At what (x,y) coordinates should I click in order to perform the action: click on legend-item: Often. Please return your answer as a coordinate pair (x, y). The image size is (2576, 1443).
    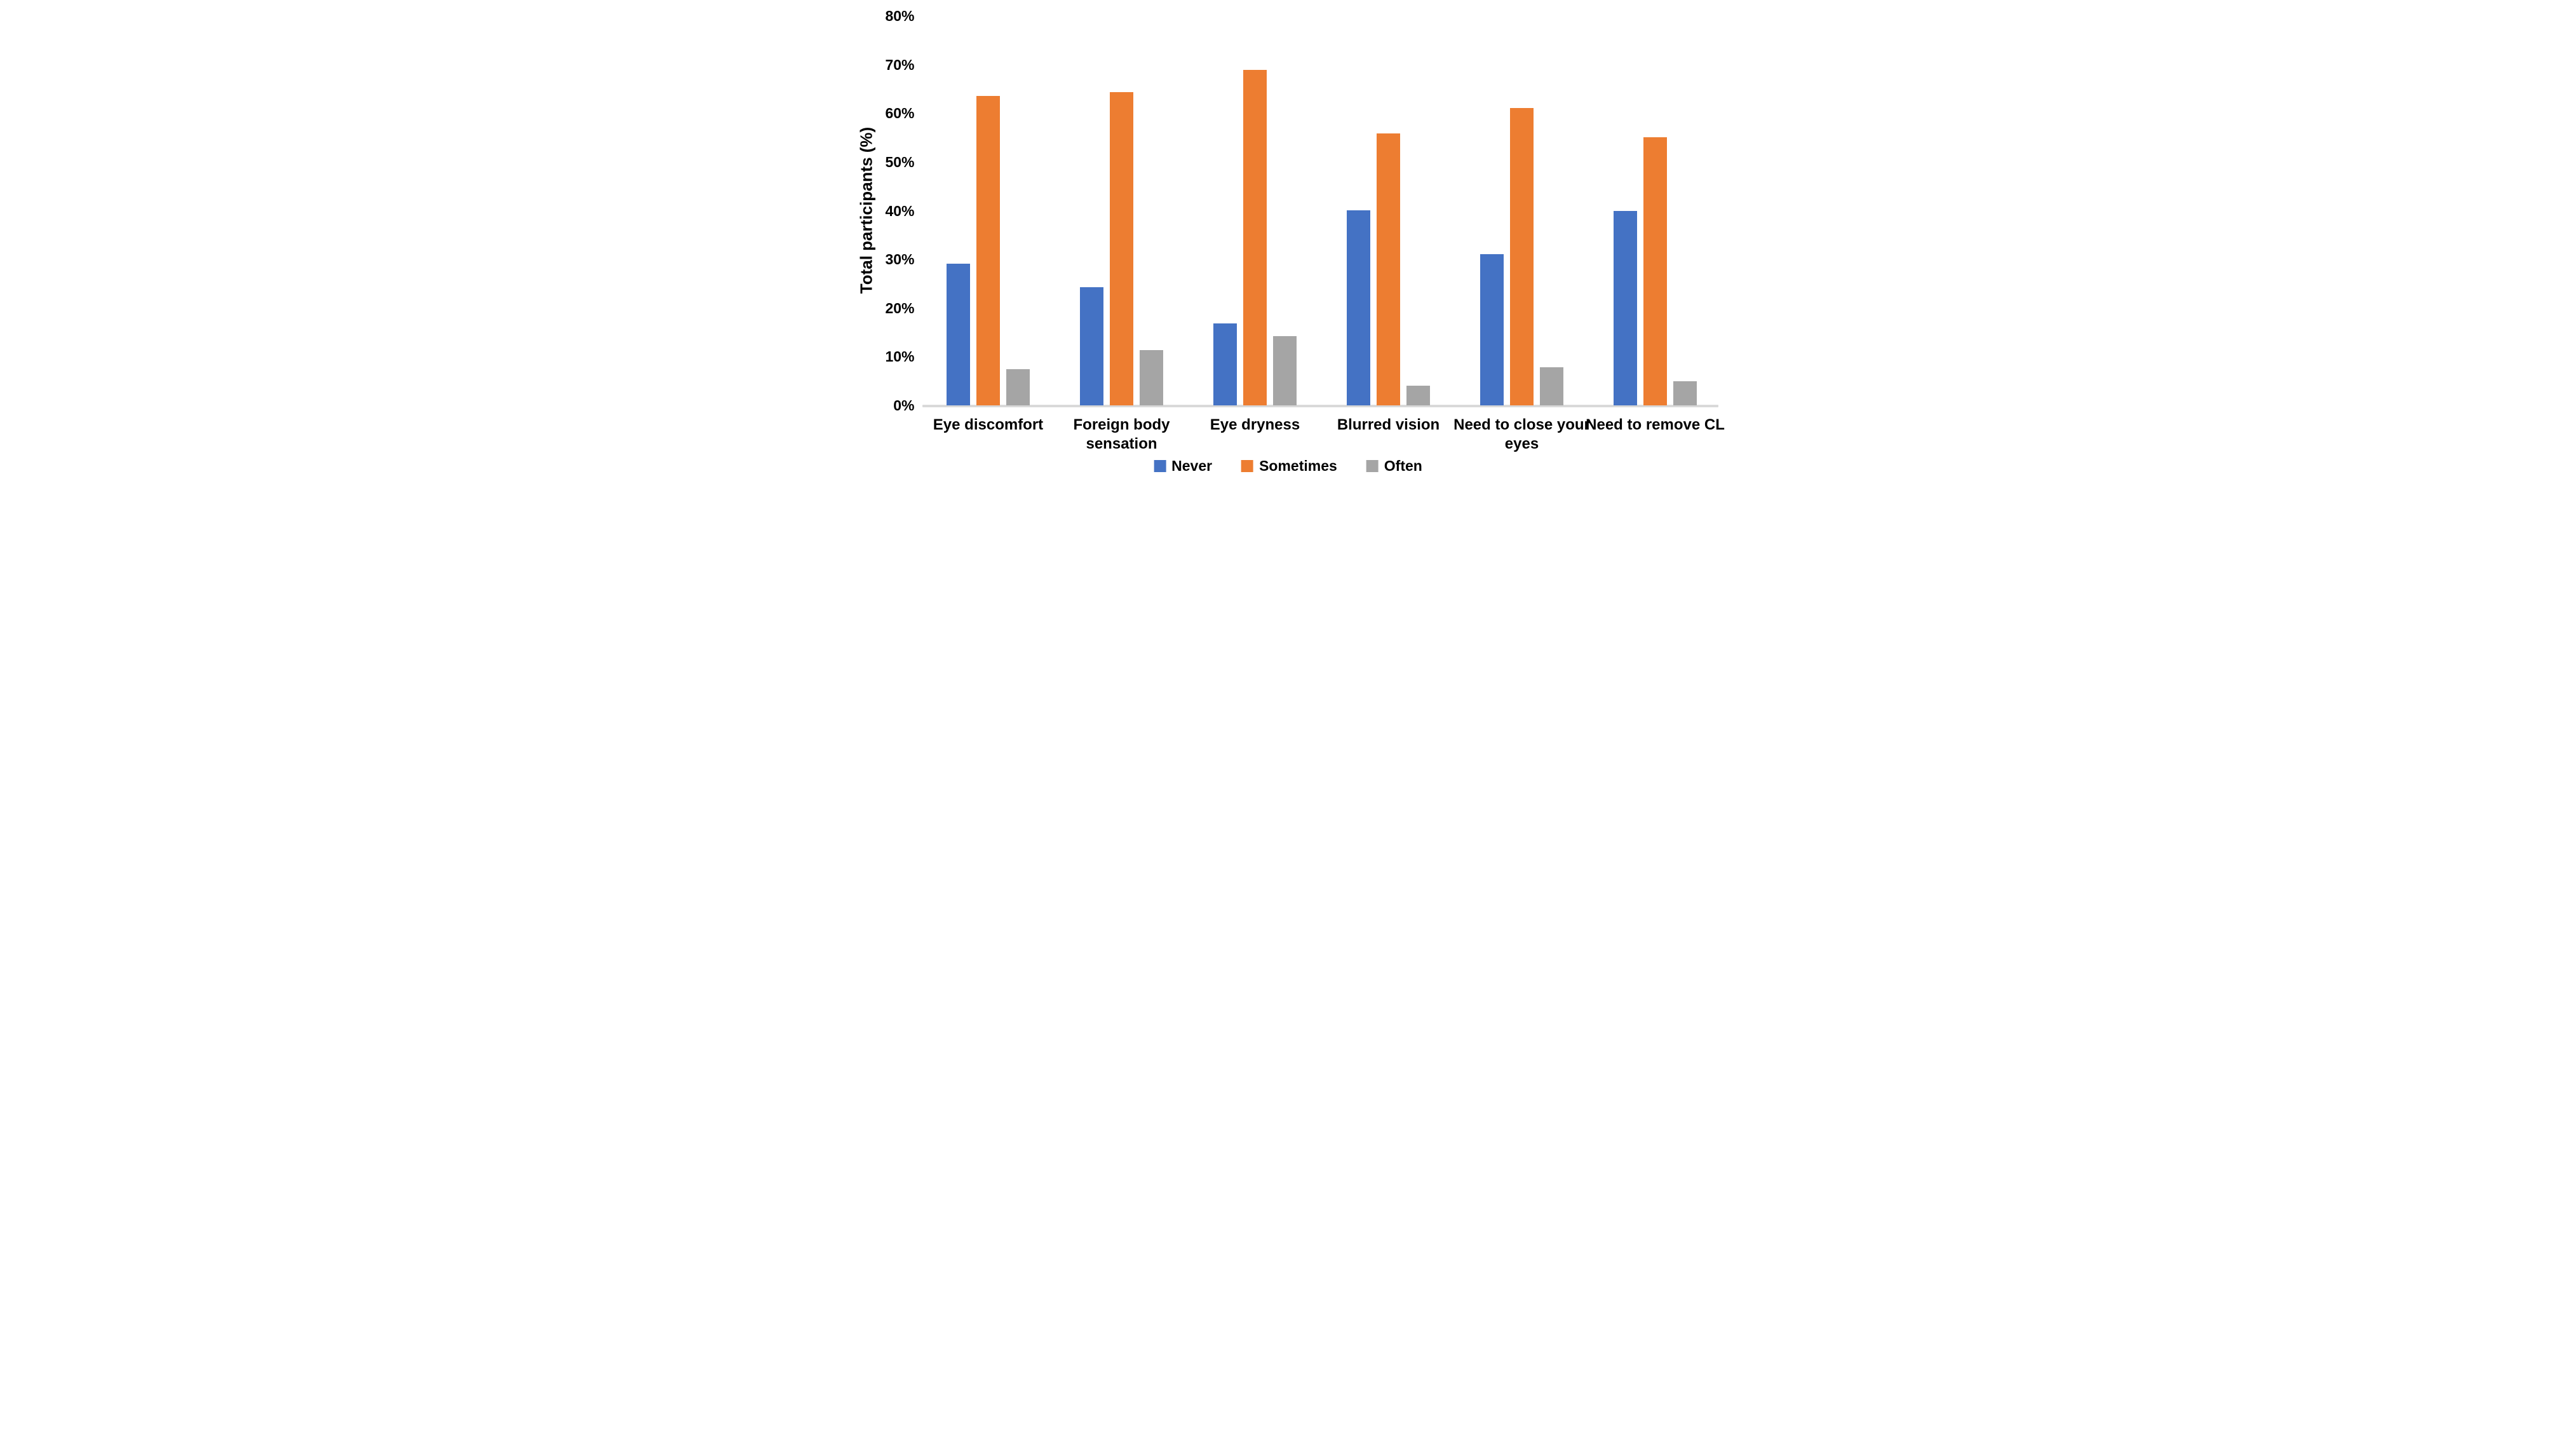
    Looking at the image, I should click on (1394, 466).